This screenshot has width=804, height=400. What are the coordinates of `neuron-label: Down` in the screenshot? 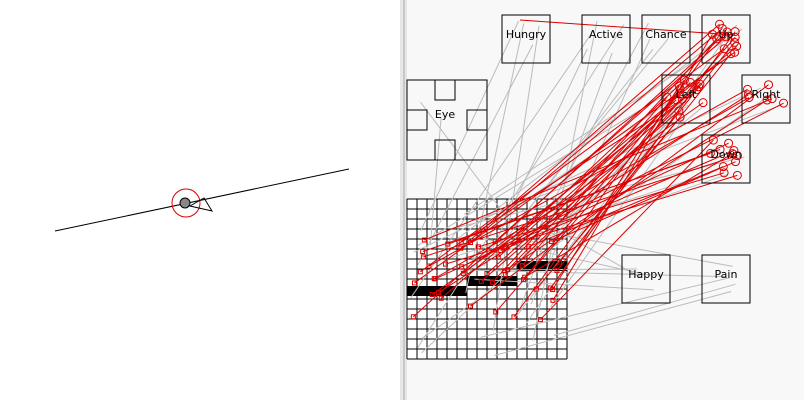 It's located at (725, 154).